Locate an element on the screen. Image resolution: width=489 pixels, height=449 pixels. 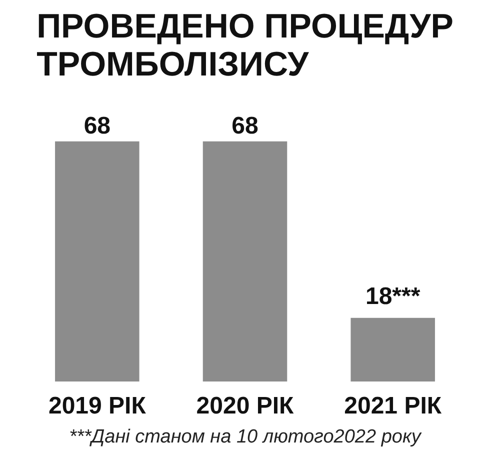
chart-title: ПРОВЕДЕНО ПРОЦЕДУР ТРОМБОЛІЗИСУ is located at coordinates (245, 46).